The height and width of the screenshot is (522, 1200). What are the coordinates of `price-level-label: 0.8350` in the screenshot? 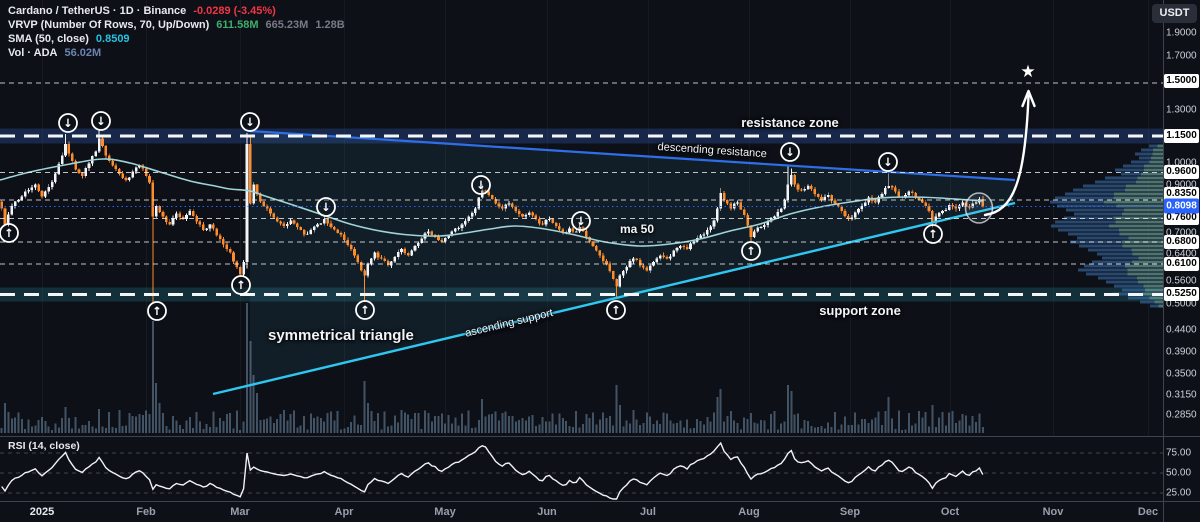 It's located at (1181, 194).